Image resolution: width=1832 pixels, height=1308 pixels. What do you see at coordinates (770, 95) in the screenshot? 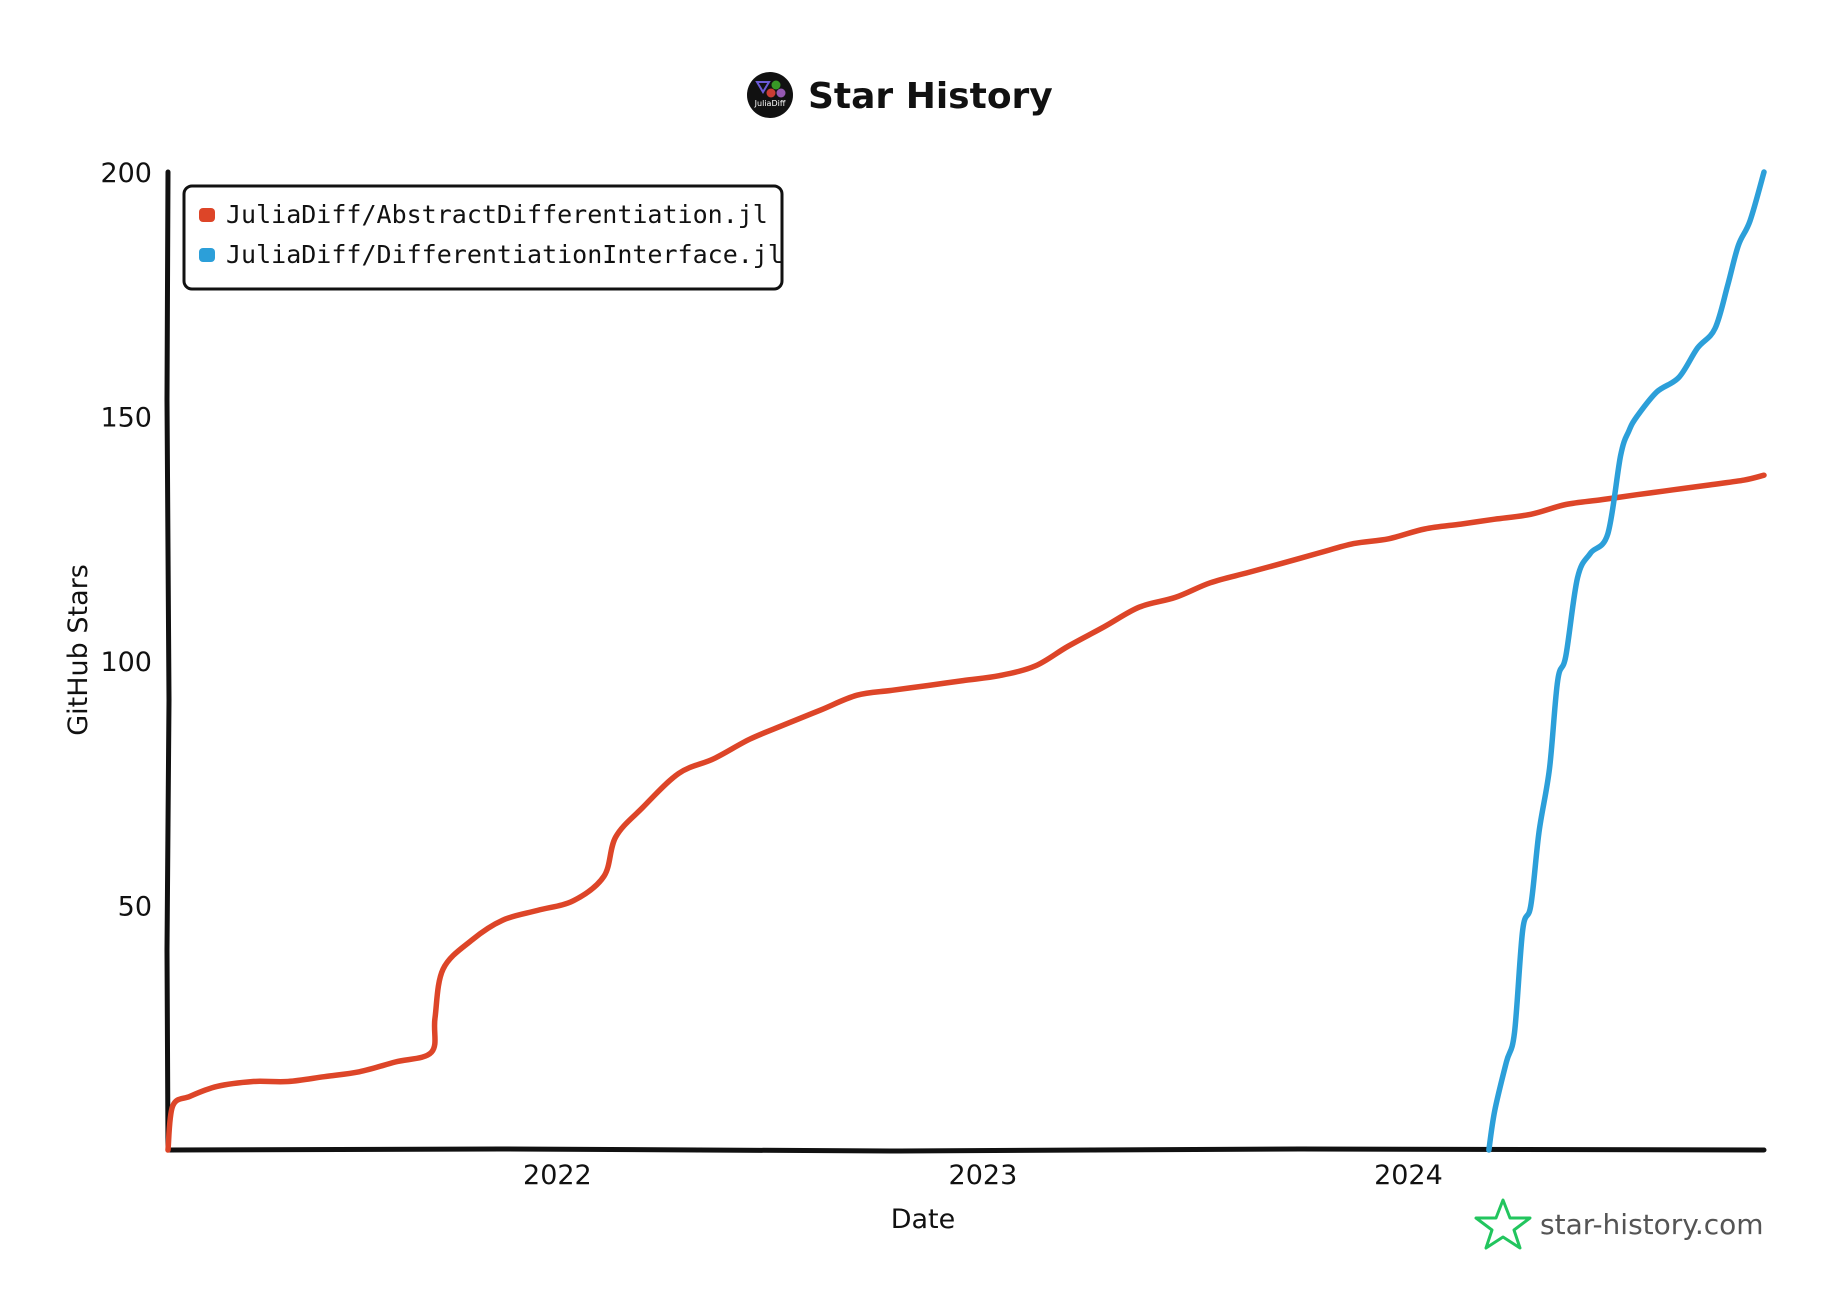
I see `juliadiff-logo-icon: JuliaDiff` at bounding box center [770, 95].